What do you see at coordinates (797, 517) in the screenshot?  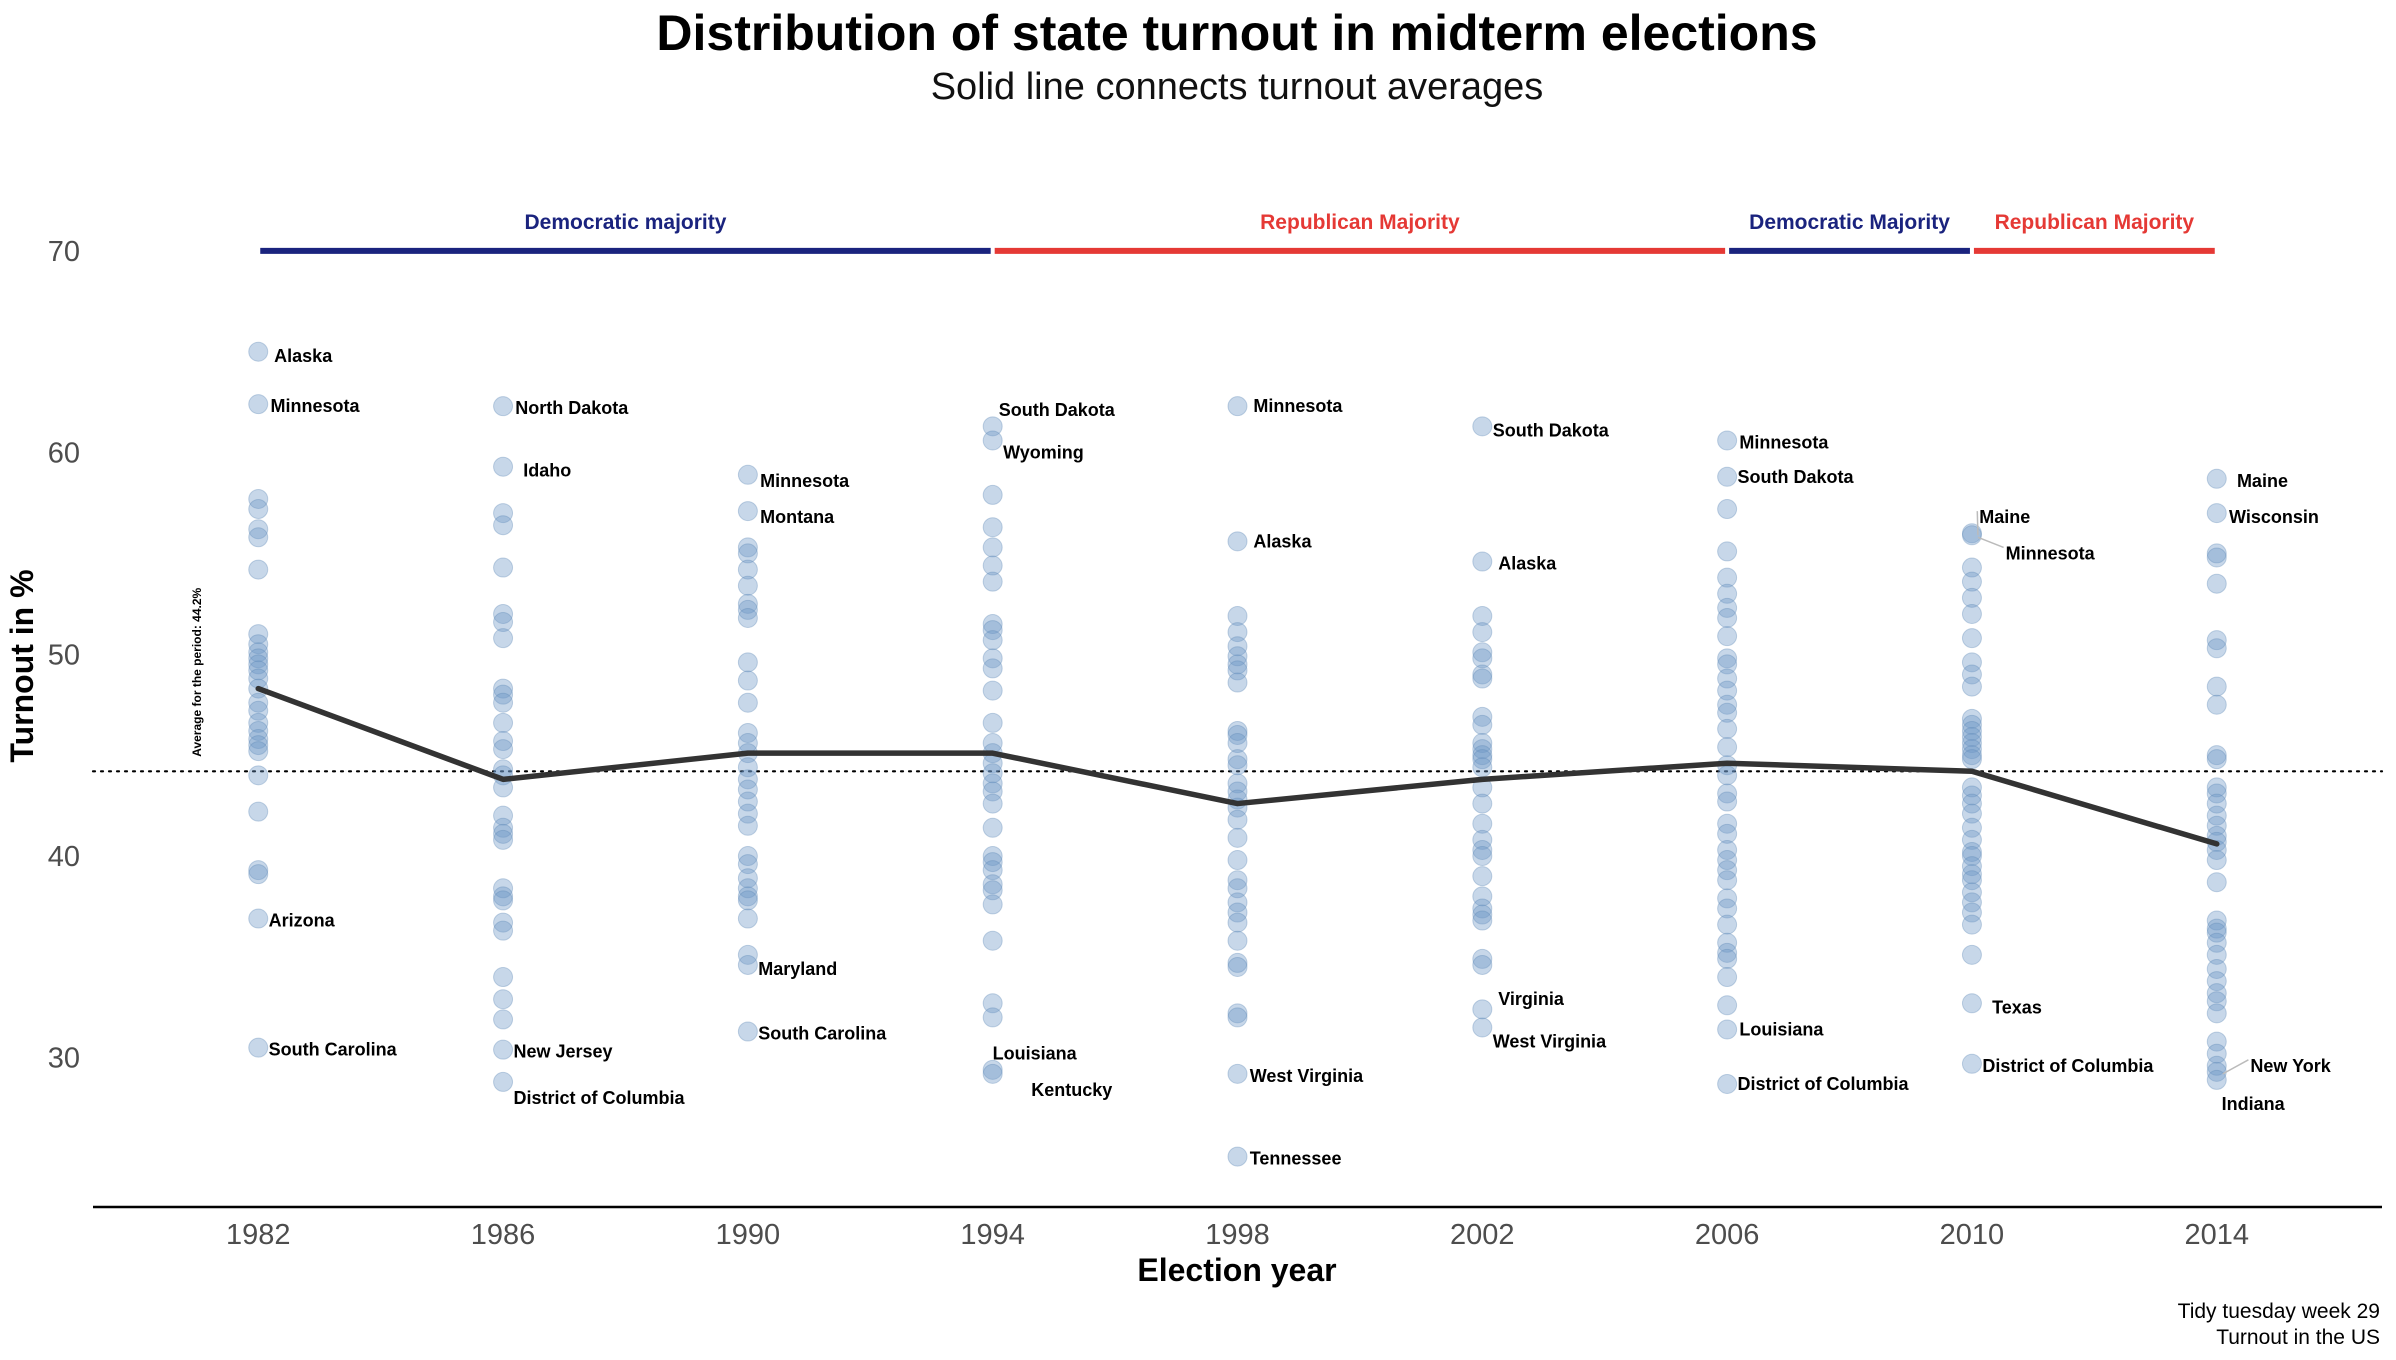 I see `state-label: Montana` at bounding box center [797, 517].